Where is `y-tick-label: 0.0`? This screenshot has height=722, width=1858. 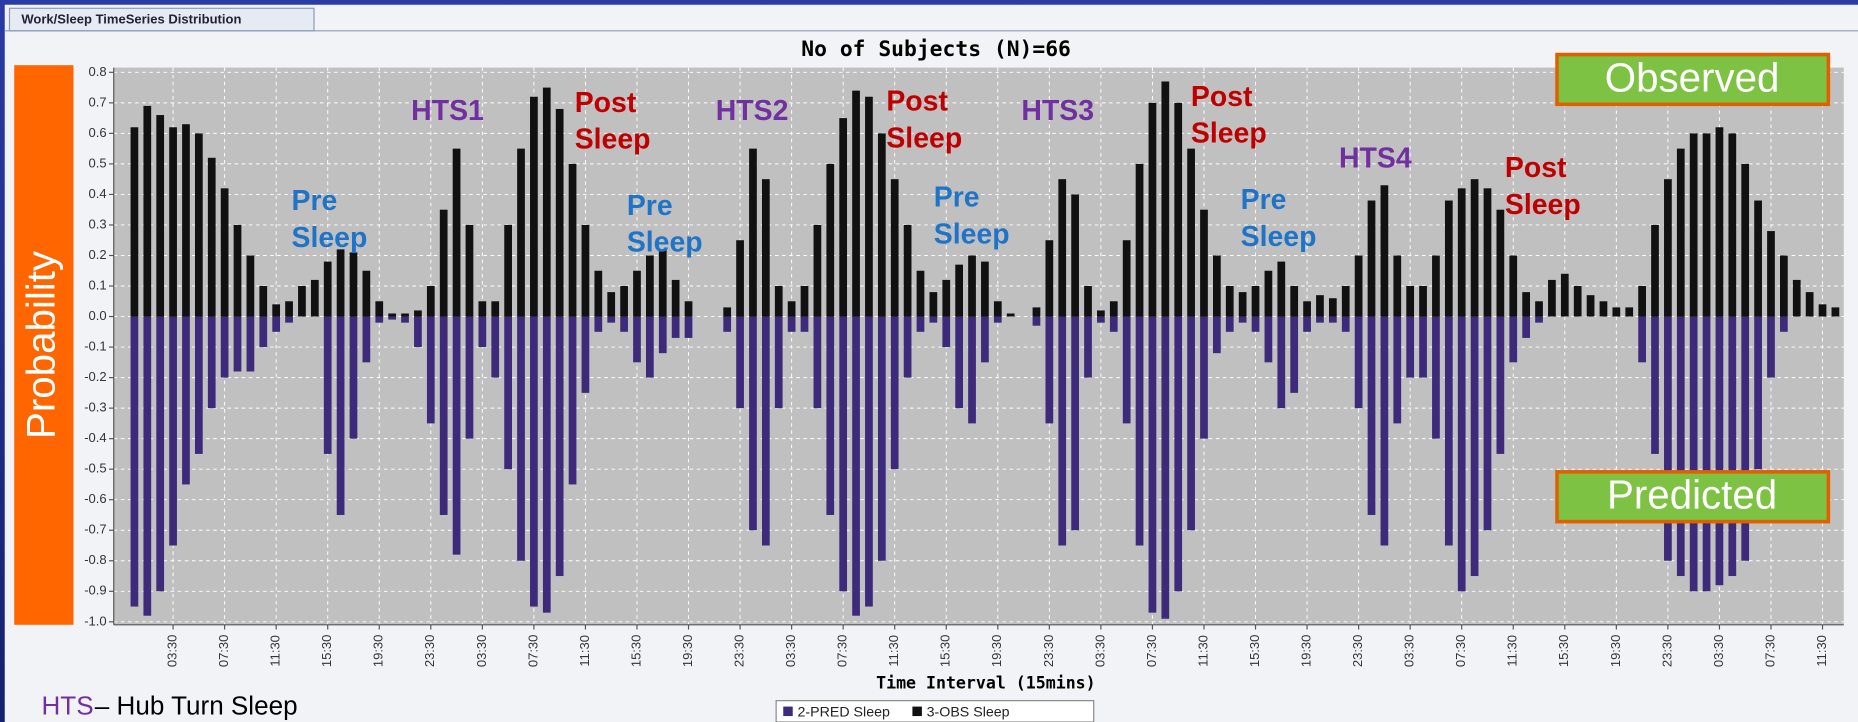 y-tick-label: 0.0 is located at coordinates (98, 315).